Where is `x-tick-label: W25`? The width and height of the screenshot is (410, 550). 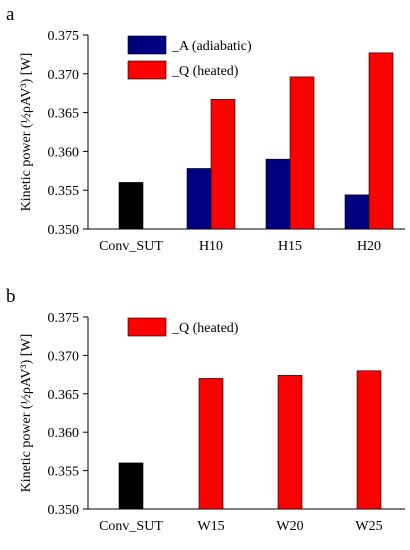
x-tick-label: W25 is located at coordinates (368, 526).